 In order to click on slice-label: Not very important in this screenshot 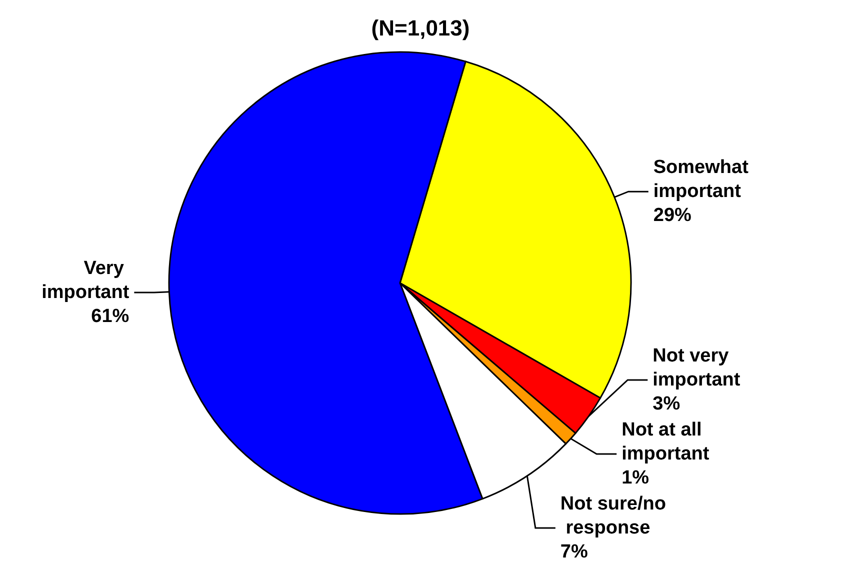, I will do `click(696, 368)`.